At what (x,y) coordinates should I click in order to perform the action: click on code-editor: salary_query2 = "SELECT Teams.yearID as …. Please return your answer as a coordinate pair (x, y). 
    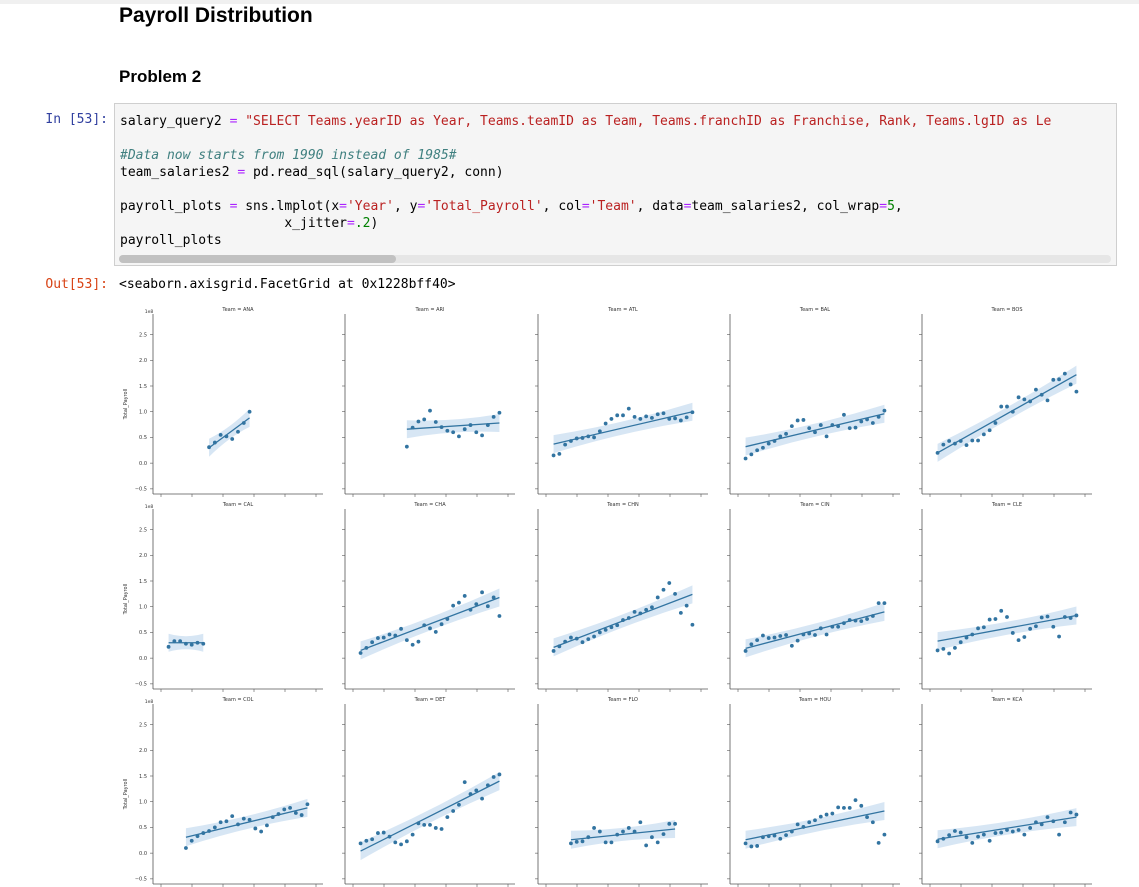
    Looking at the image, I should click on (586, 181).